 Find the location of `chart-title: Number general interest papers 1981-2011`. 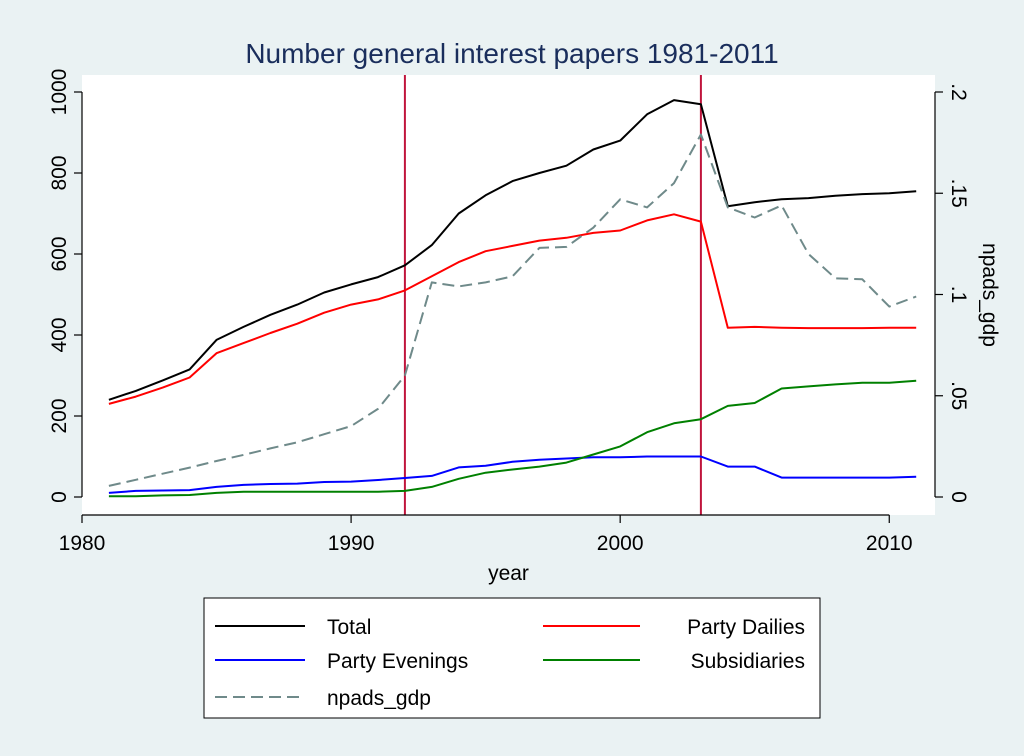

chart-title: Number general interest papers 1981-2011 is located at coordinates (511, 53).